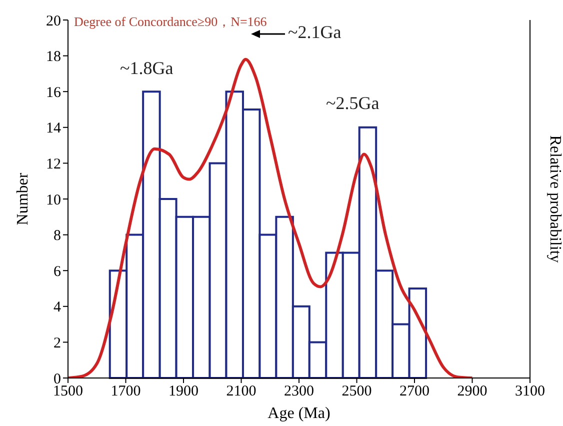 The image size is (563, 426). Describe the element at coordinates (554, 199) in the screenshot. I see `y2-axis-title: Relative probability` at that location.